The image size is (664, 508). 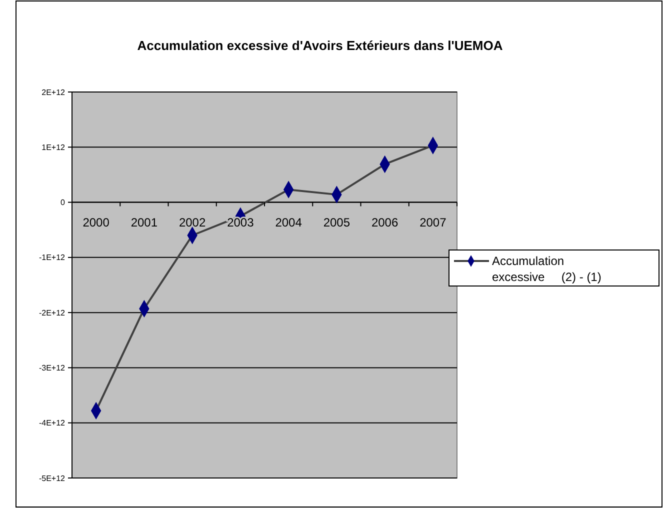 What do you see at coordinates (336, 222) in the screenshot?
I see `x-tick-label: 2005` at bounding box center [336, 222].